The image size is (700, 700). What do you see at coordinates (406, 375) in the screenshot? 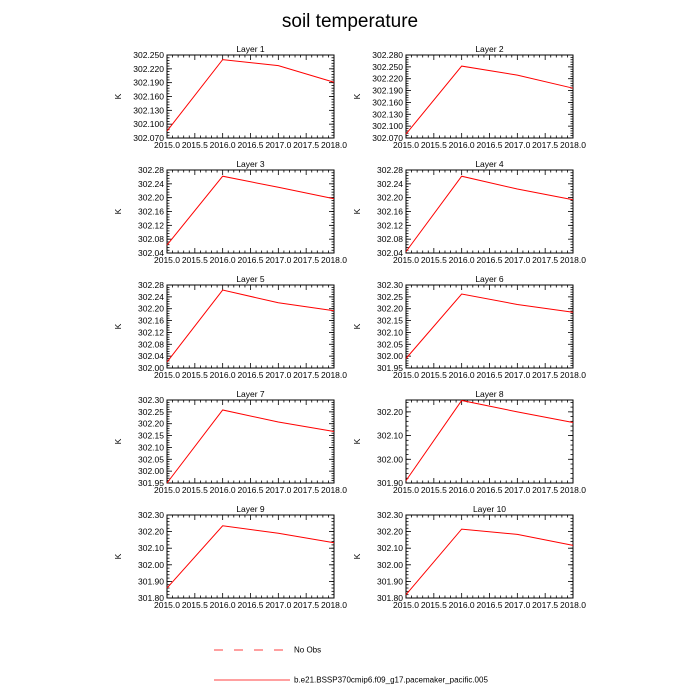
I see `panel-6-xtick-label: 2015.0` at bounding box center [406, 375].